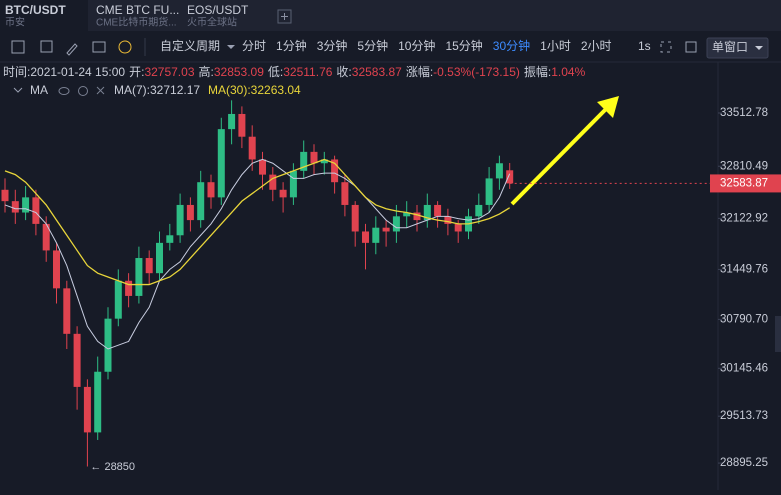  What do you see at coordinates (77, 72) in the screenshot?
I see `info-value: 2021-01-24 15:00` at bounding box center [77, 72].